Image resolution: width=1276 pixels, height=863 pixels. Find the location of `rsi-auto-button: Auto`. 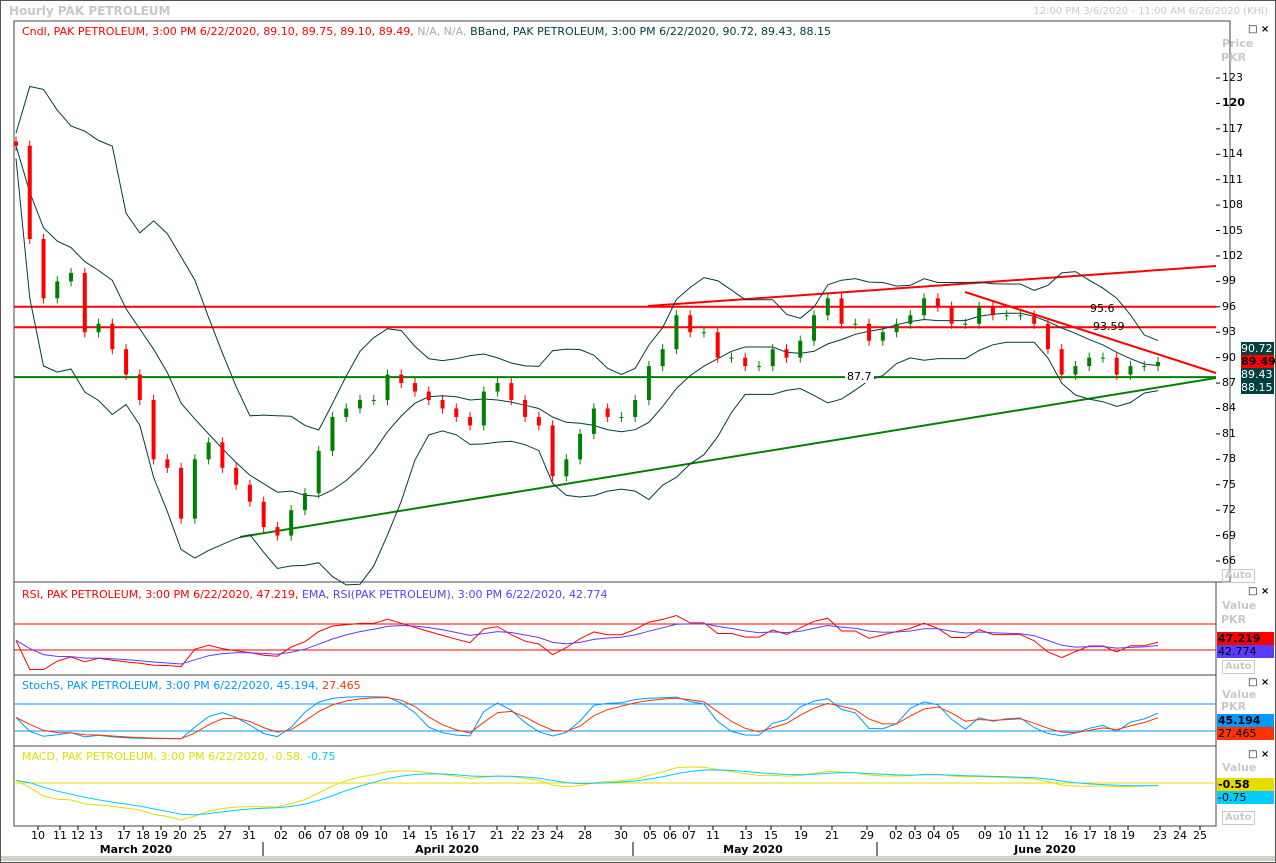

rsi-auto-button: Auto is located at coordinates (1238, 667).